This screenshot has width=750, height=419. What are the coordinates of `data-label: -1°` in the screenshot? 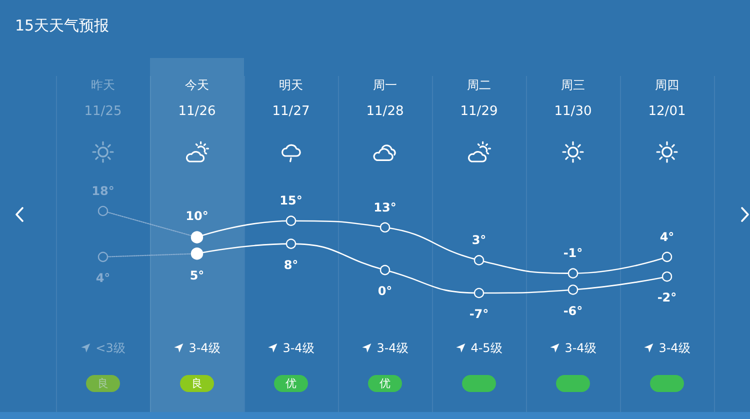 It's located at (573, 253).